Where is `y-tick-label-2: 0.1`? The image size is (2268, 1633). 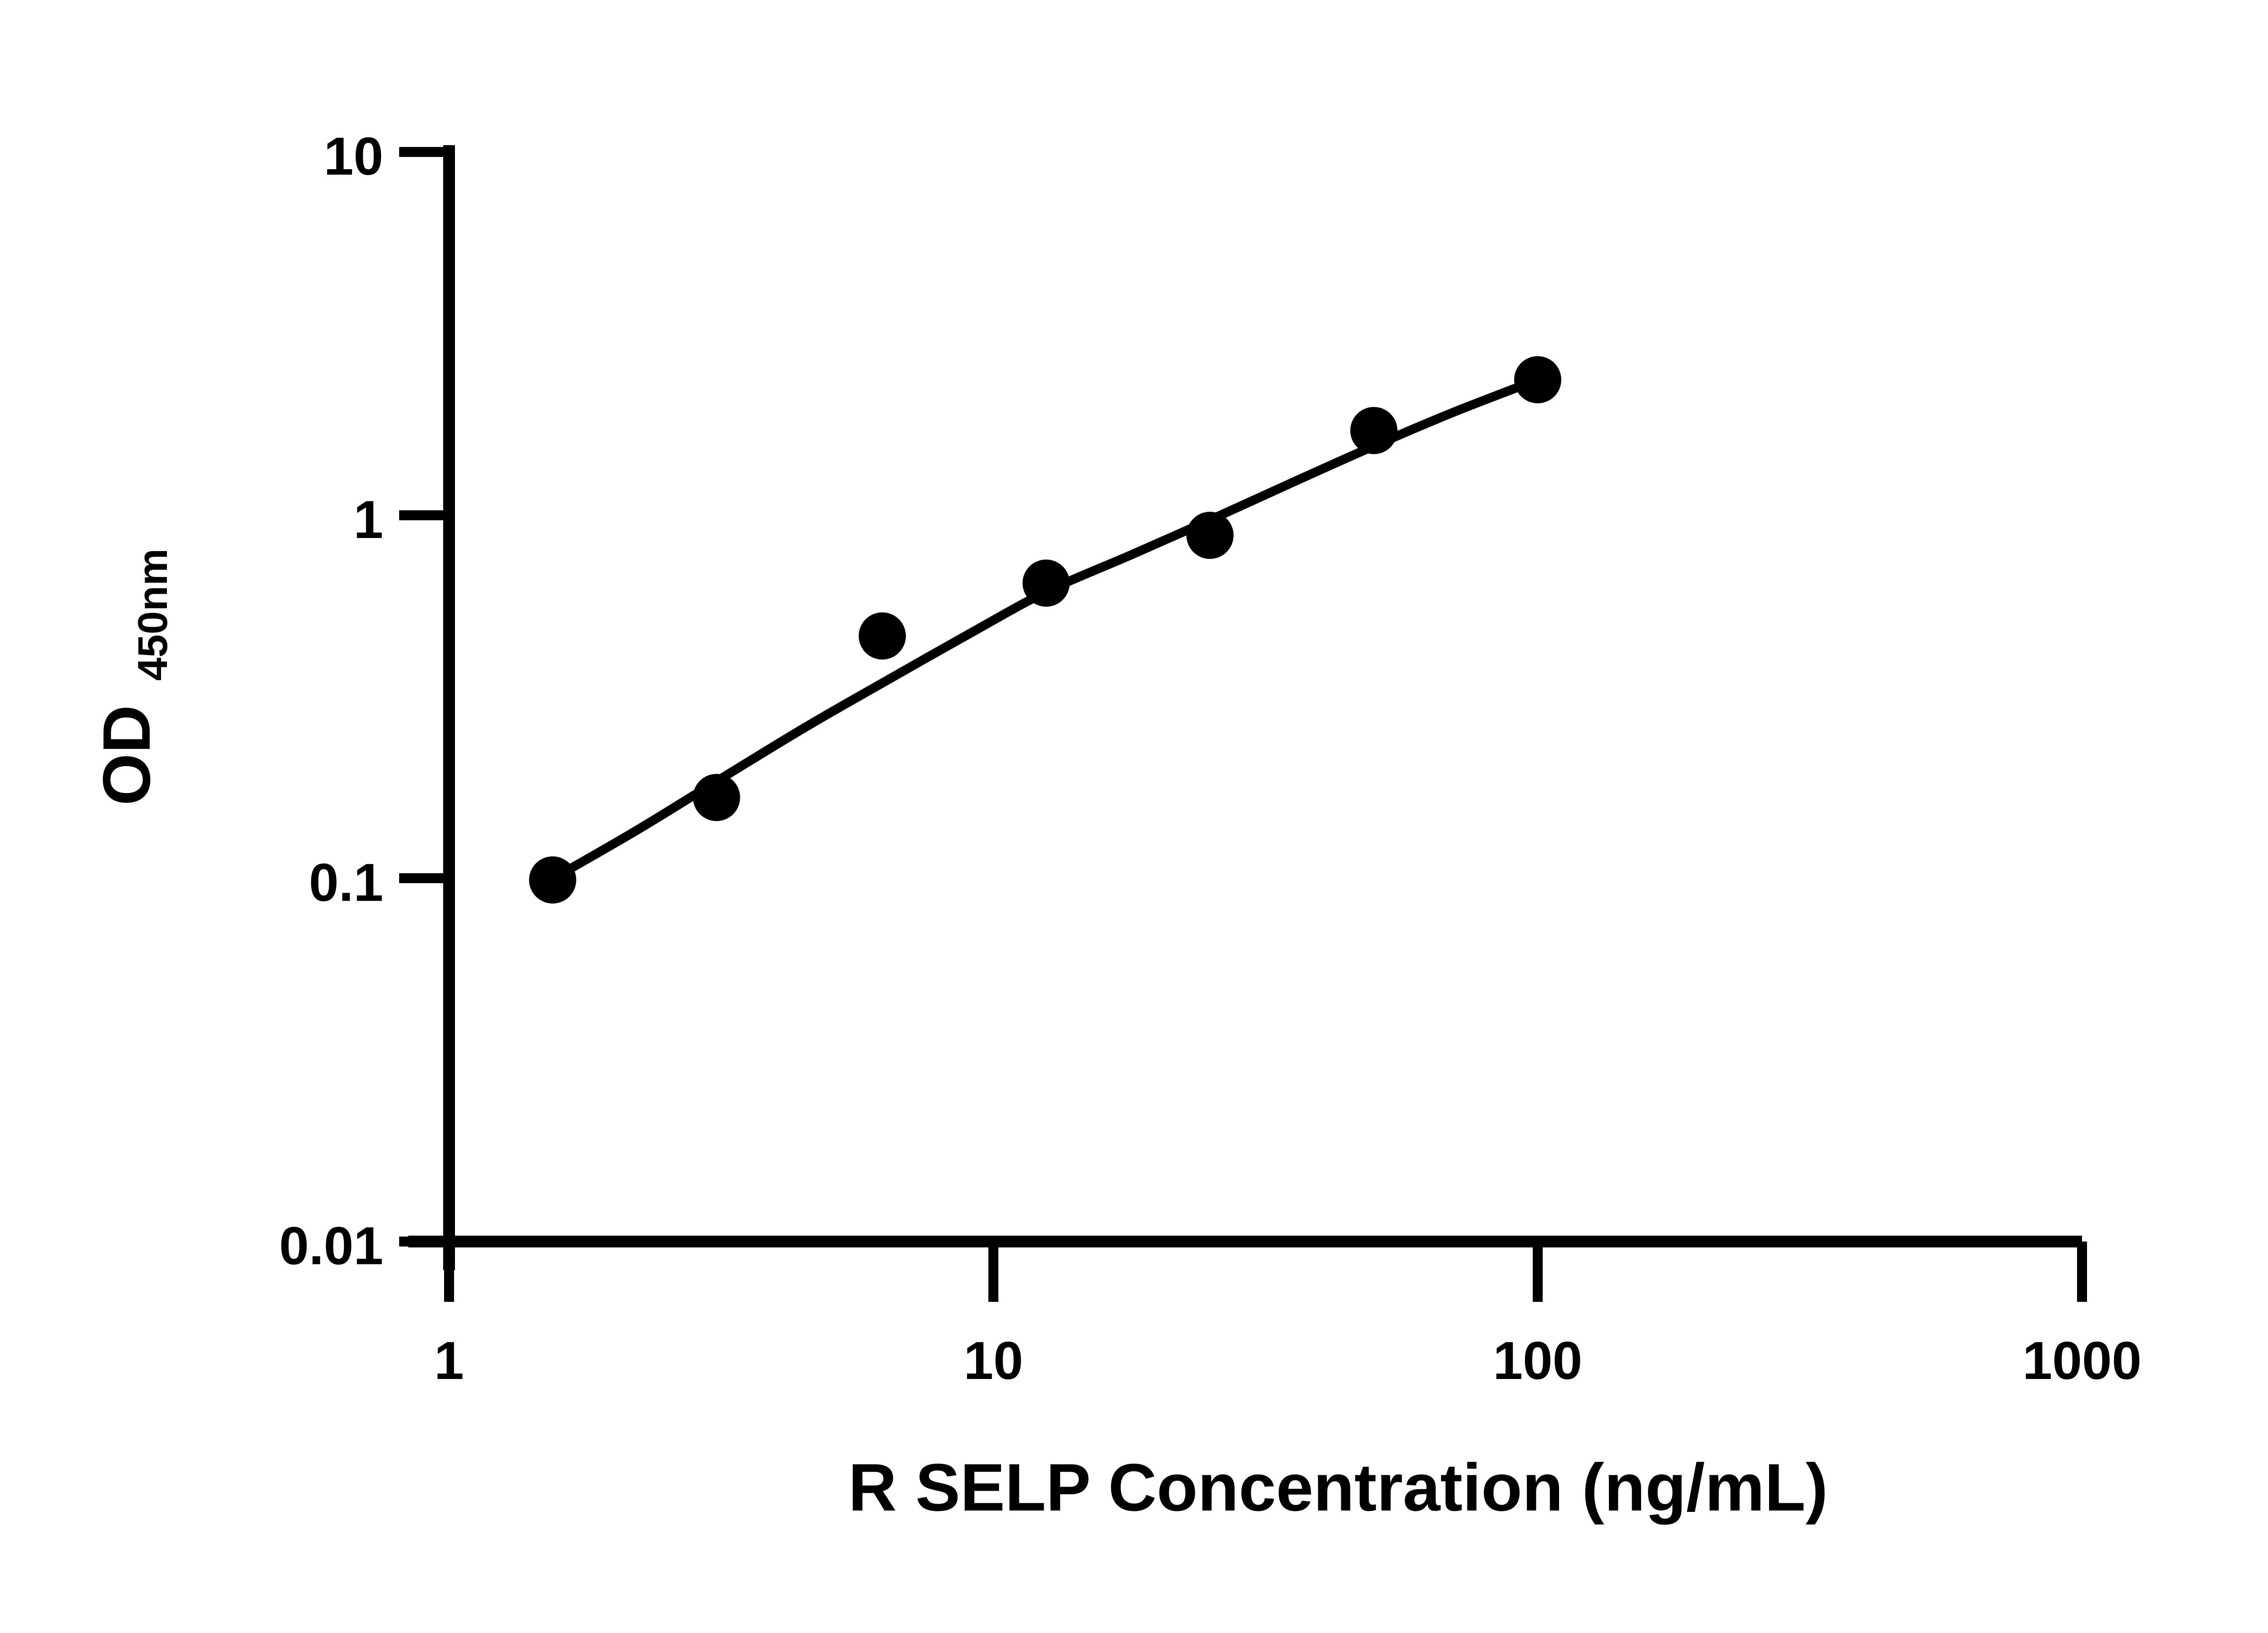 y-tick-label-2: 0.1 is located at coordinates (346, 883).